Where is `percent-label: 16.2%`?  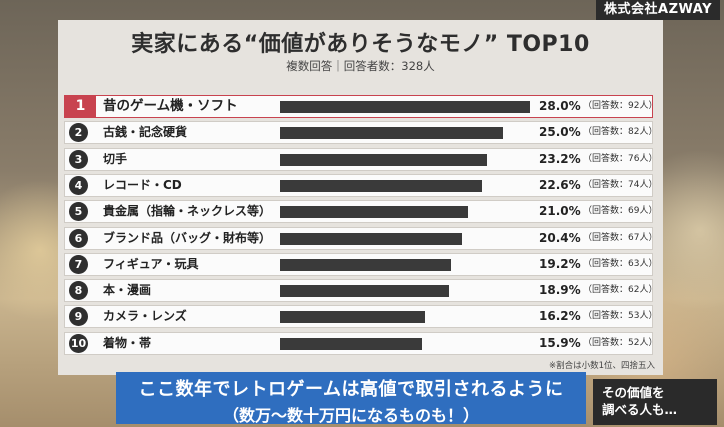 percent-label: 16.2% is located at coordinates (560, 316).